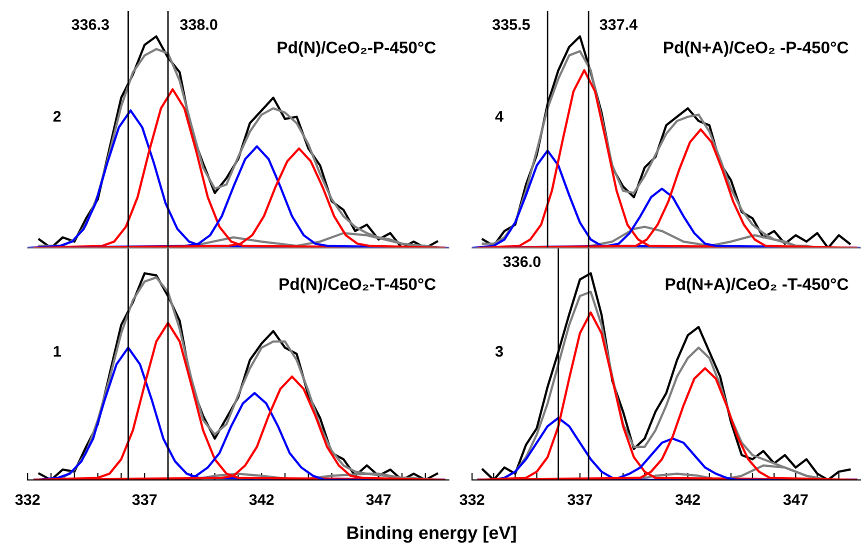 This screenshot has height=551, width=863. What do you see at coordinates (57, 116) in the screenshot?
I see `annotation: 2` at bounding box center [57, 116].